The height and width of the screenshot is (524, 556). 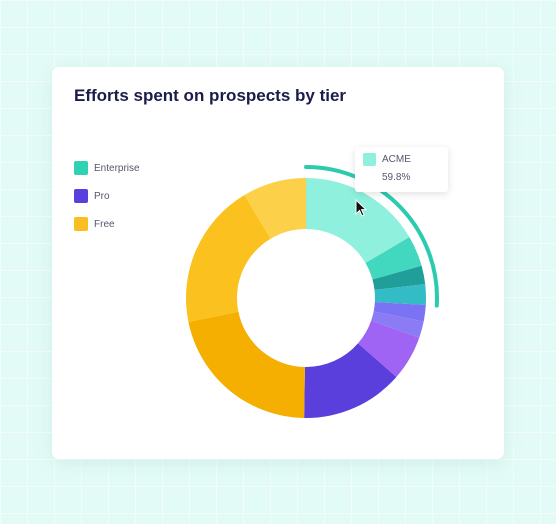 What do you see at coordinates (369, 159) in the screenshot?
I see `tooltip-swatch` at bounding box center [369, 159].